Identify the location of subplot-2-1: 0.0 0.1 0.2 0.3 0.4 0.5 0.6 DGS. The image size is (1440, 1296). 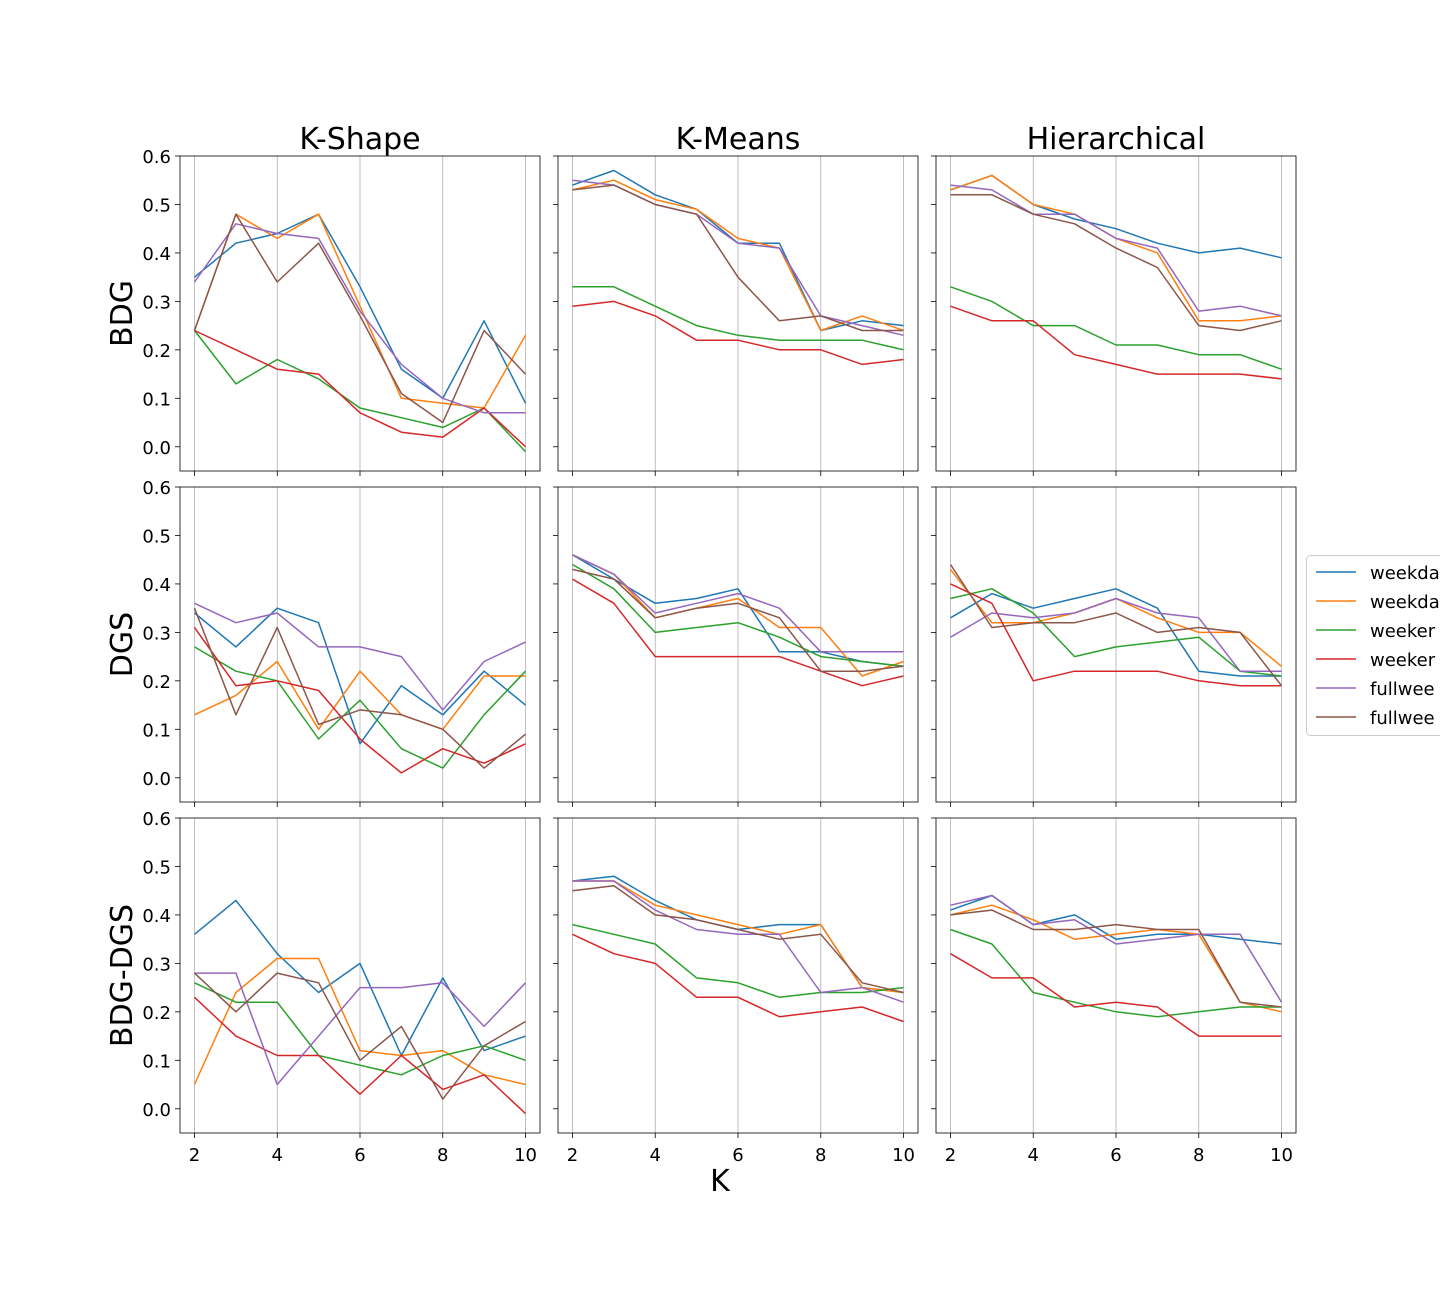
(323, 642).